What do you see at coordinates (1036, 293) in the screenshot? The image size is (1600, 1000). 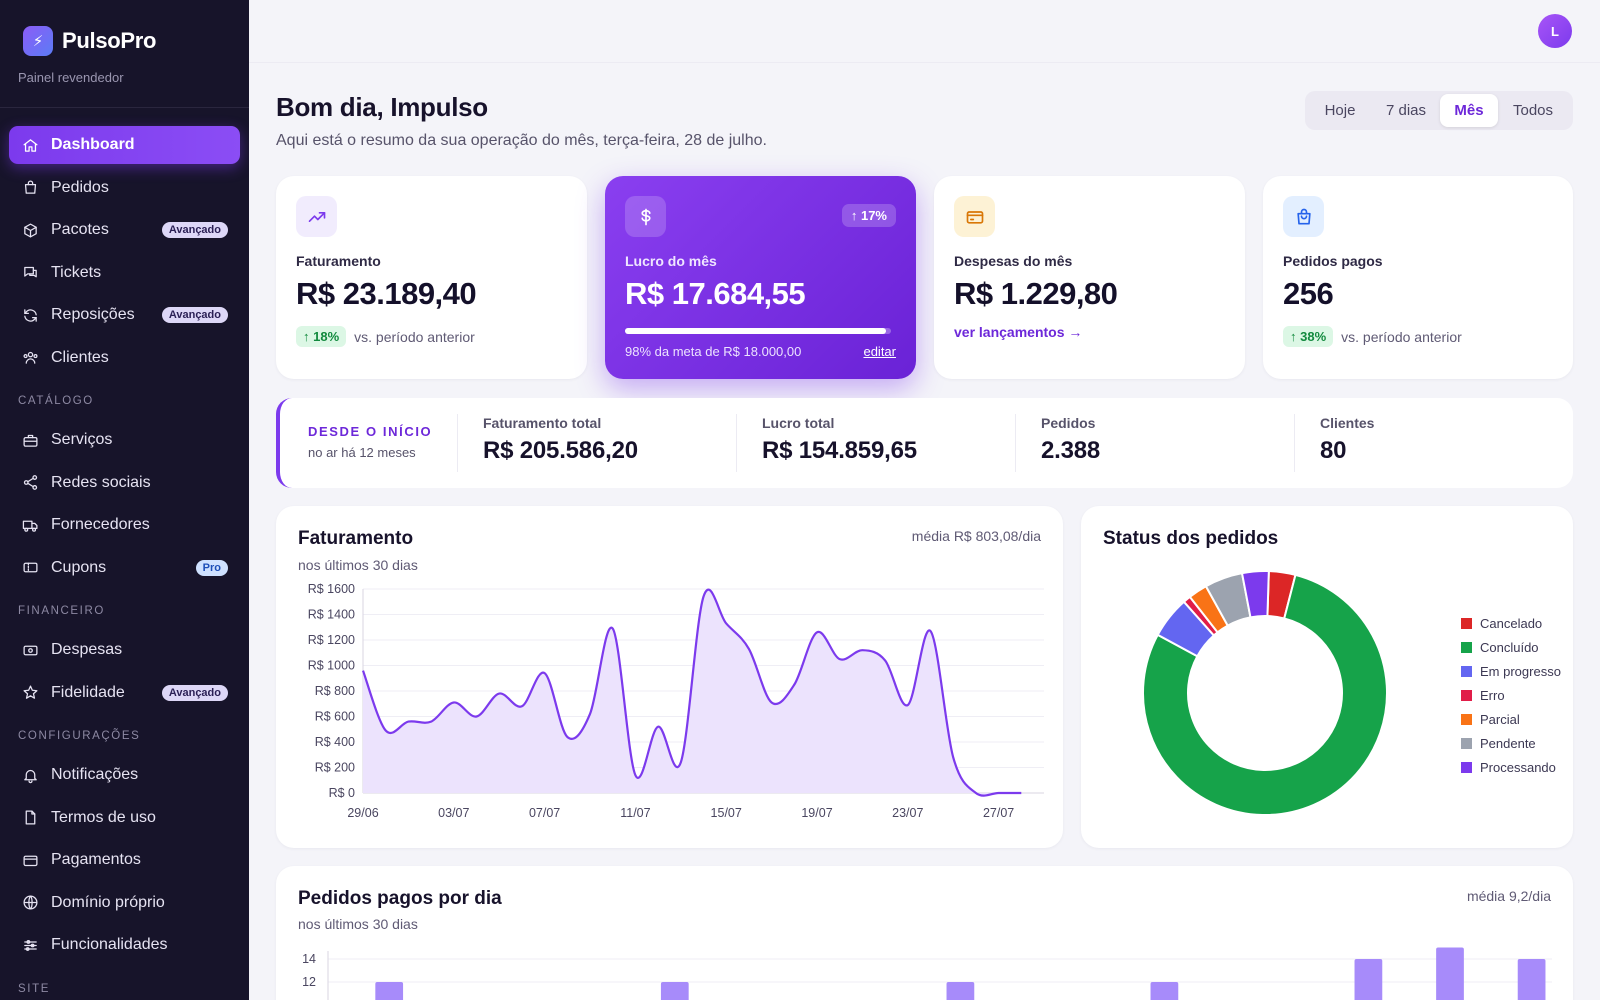 I see `expenses-value: R$ 1.229,80` at bounding box center [1036, 293].